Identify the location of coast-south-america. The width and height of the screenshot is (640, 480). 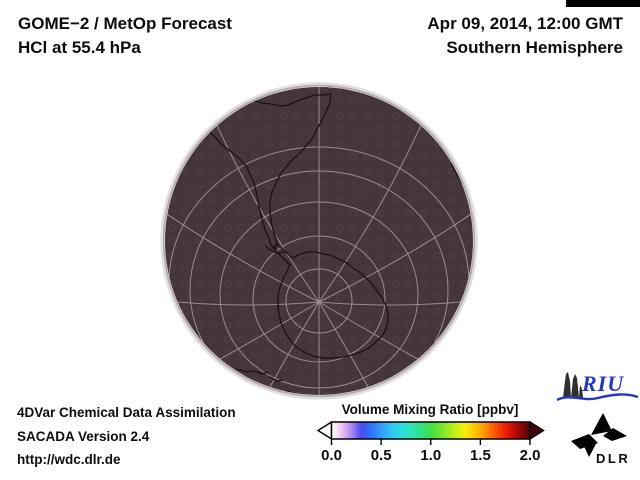
(260, 171).